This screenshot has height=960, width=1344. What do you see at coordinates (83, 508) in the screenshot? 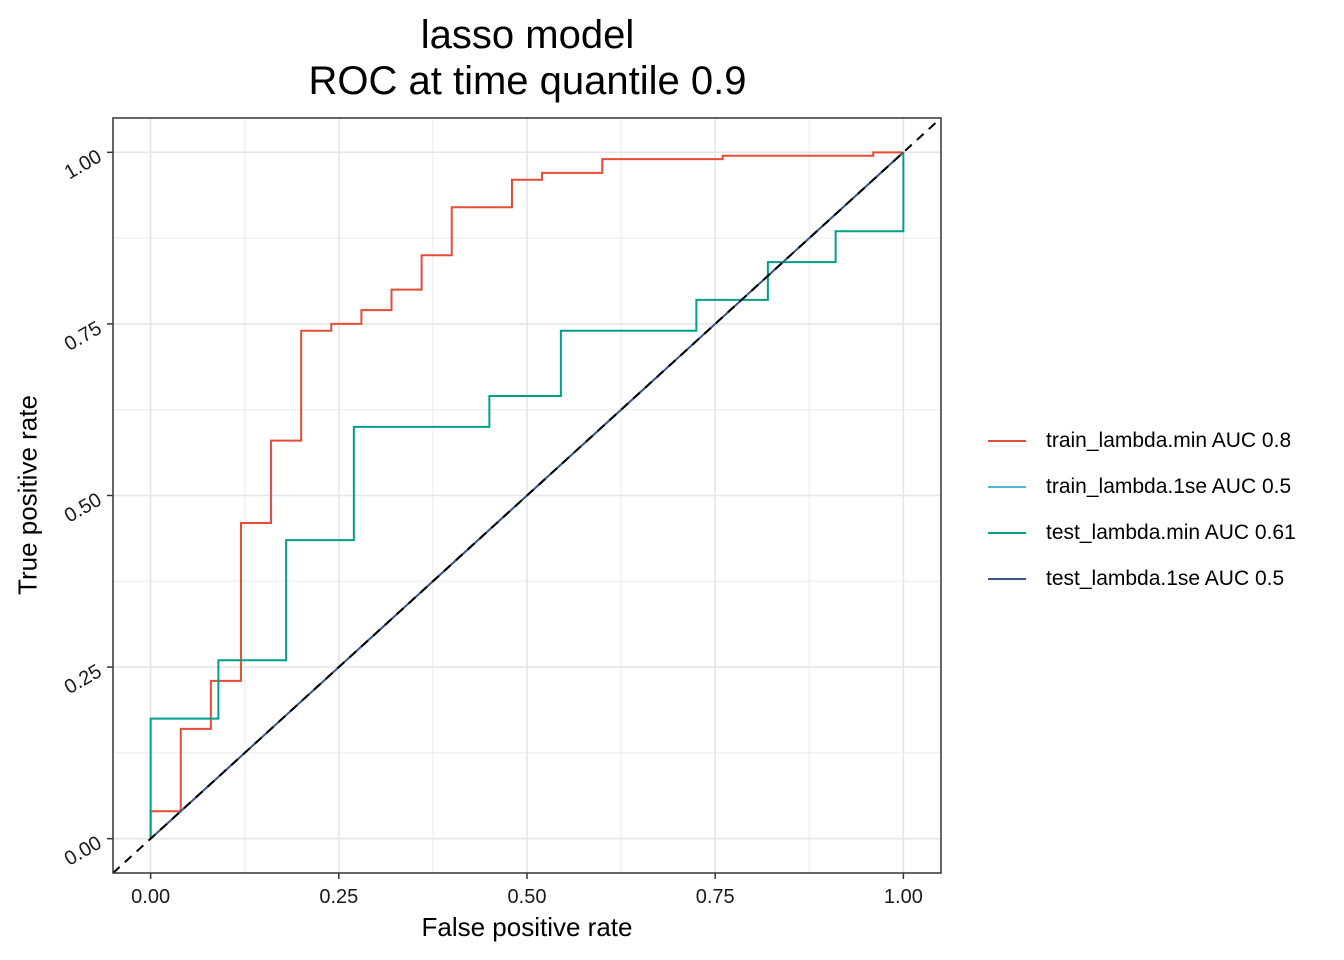
I see `y-tick-label: 0.50` at bounding box center [83, 508].